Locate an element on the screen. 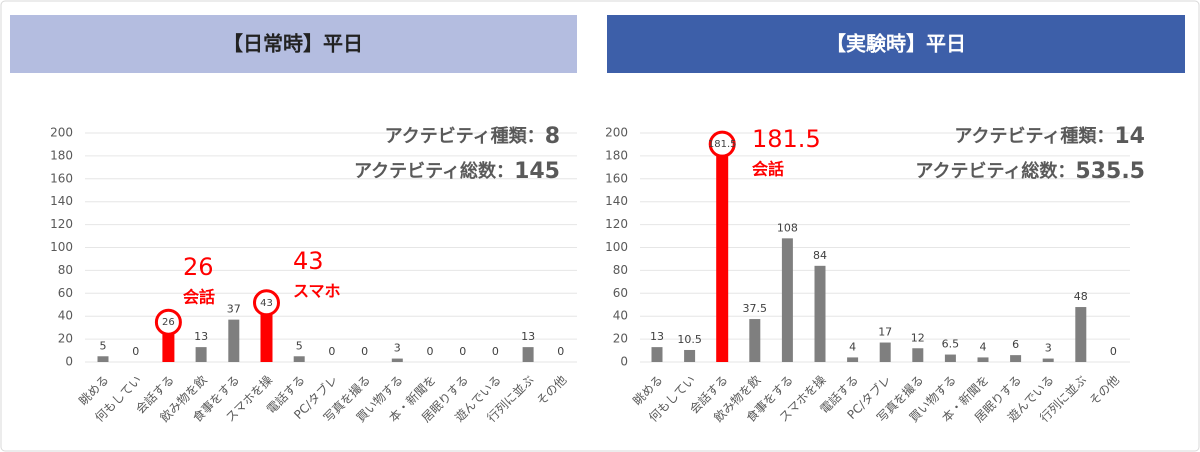 This screenshot has height=452, width=1200. annotation-value: 26 is located at coordinates (198, 267).